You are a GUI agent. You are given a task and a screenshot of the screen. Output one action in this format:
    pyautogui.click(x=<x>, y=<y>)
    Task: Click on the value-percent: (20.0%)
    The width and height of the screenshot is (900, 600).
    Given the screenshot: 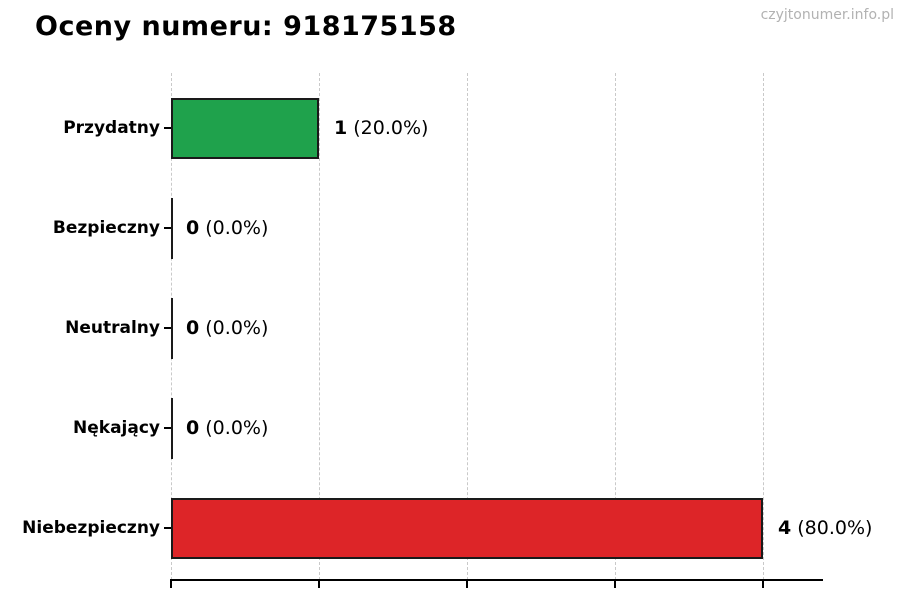 What is the action you would take?
    pyautogui.click(x=388, y=128)
    